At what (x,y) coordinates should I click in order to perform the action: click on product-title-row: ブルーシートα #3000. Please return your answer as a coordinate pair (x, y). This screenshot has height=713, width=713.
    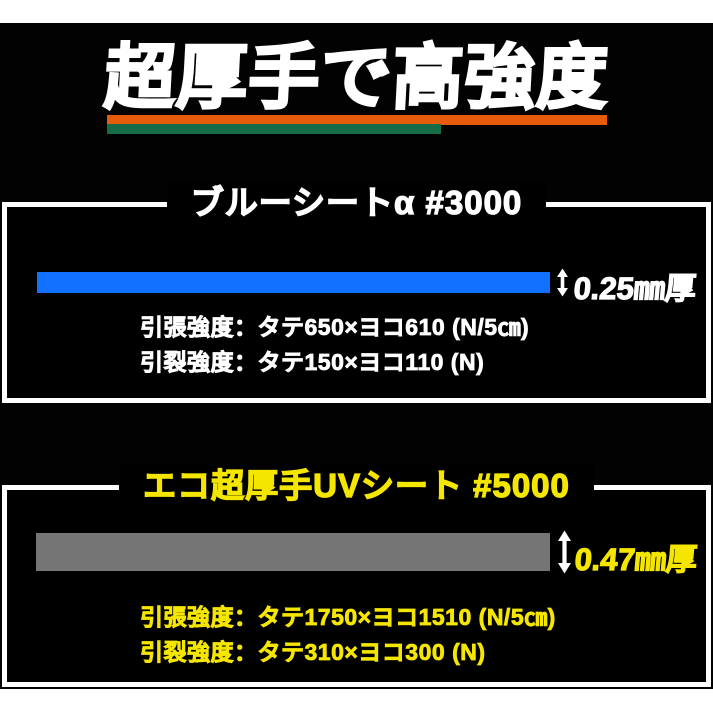
    Looking at the image, I should click on (356, 203).